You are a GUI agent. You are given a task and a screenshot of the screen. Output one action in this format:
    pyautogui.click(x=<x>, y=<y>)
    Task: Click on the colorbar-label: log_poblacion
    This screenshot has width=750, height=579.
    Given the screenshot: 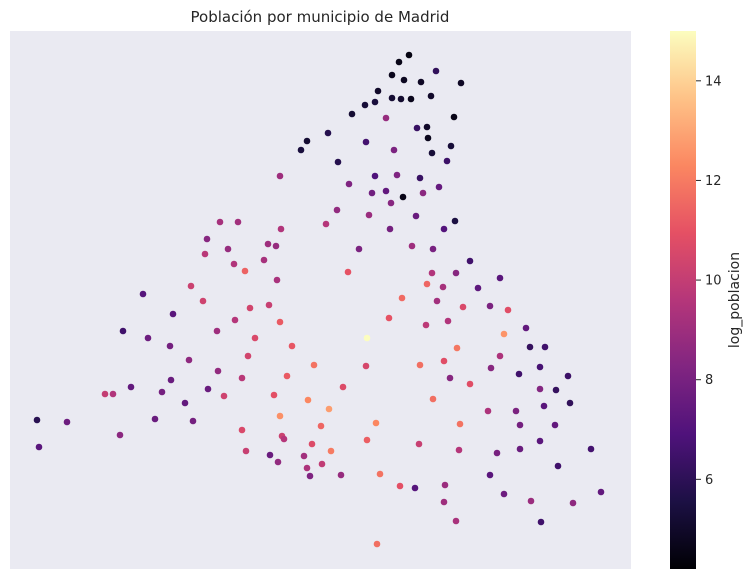 What is the action you would take?
    pyautogui.click(x=735, y=300)
    